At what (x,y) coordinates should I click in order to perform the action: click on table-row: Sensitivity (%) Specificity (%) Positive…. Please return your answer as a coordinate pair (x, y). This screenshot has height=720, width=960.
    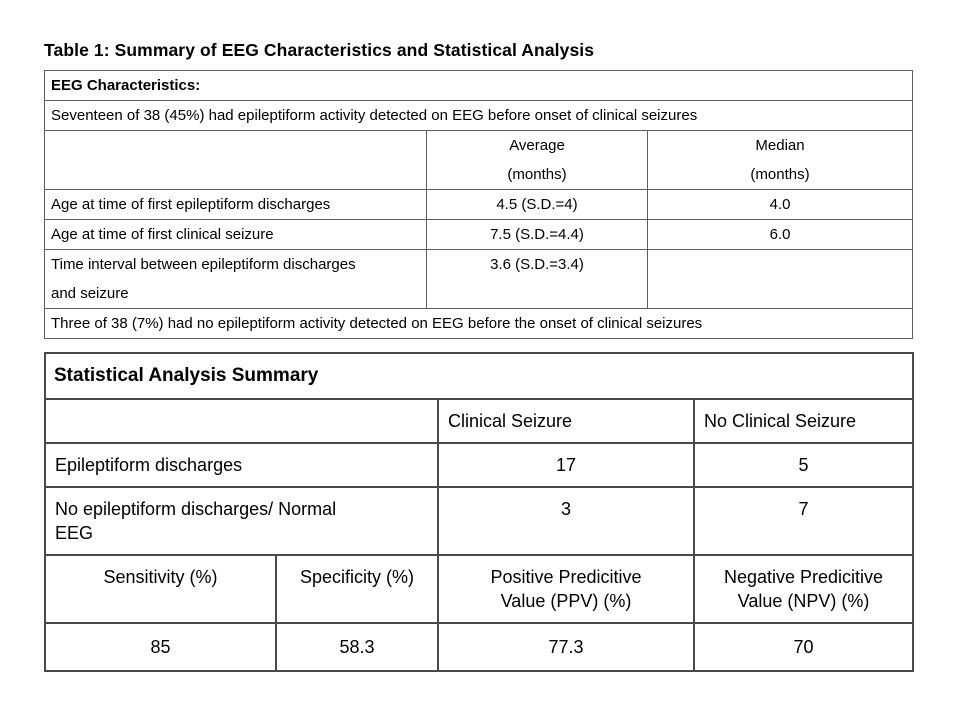
    Looking at the image, I should click on (479, 589).